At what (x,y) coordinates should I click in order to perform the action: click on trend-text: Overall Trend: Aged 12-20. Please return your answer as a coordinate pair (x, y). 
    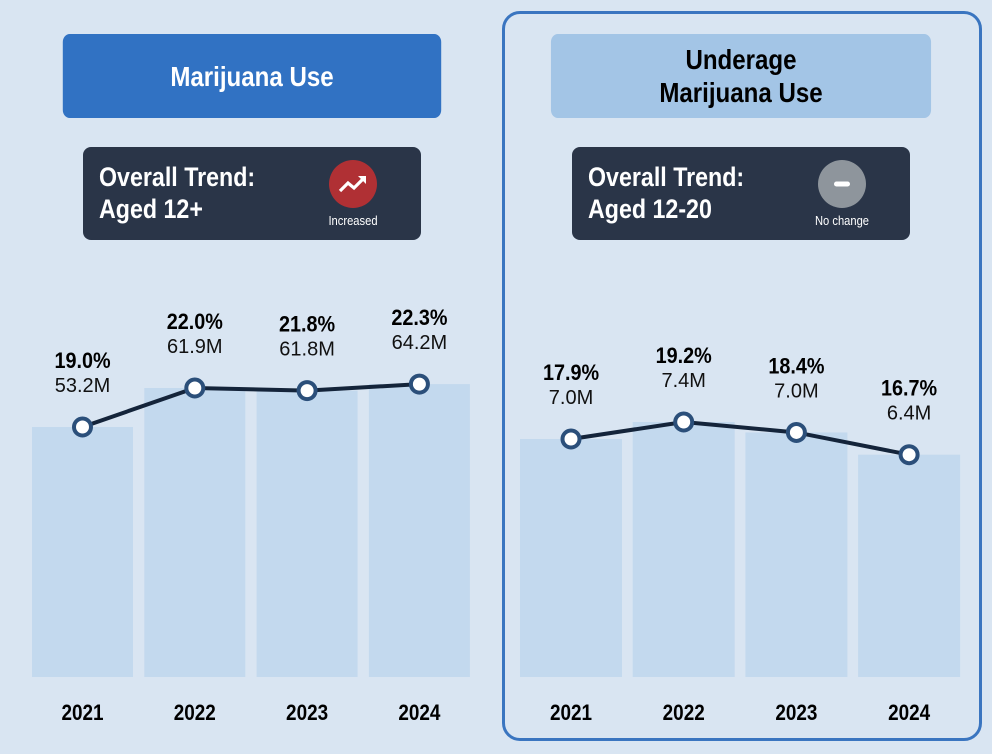
    Looking at the image, I should click on (666, 193).